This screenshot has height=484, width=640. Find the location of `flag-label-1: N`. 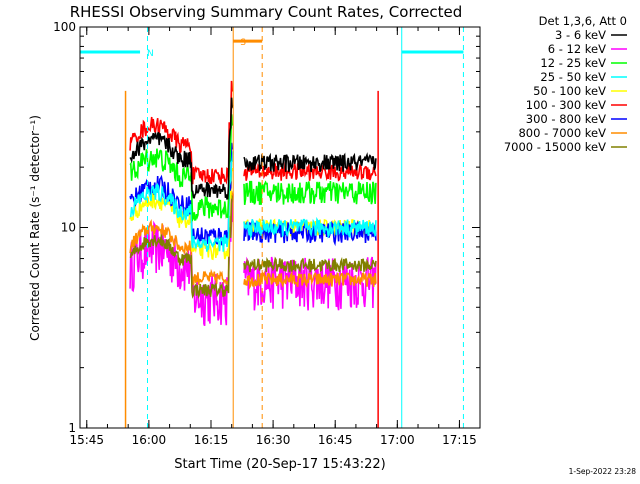

flag-label-1: N is located at coordinates (150, 54).